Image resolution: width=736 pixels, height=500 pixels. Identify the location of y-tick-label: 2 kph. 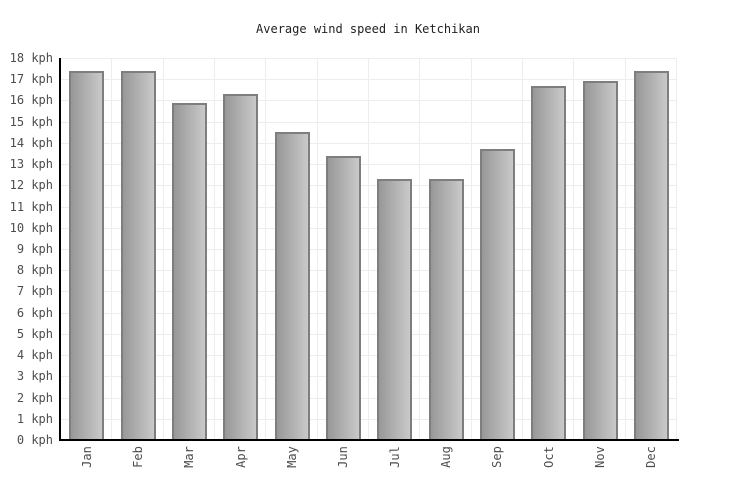
(34, 397).